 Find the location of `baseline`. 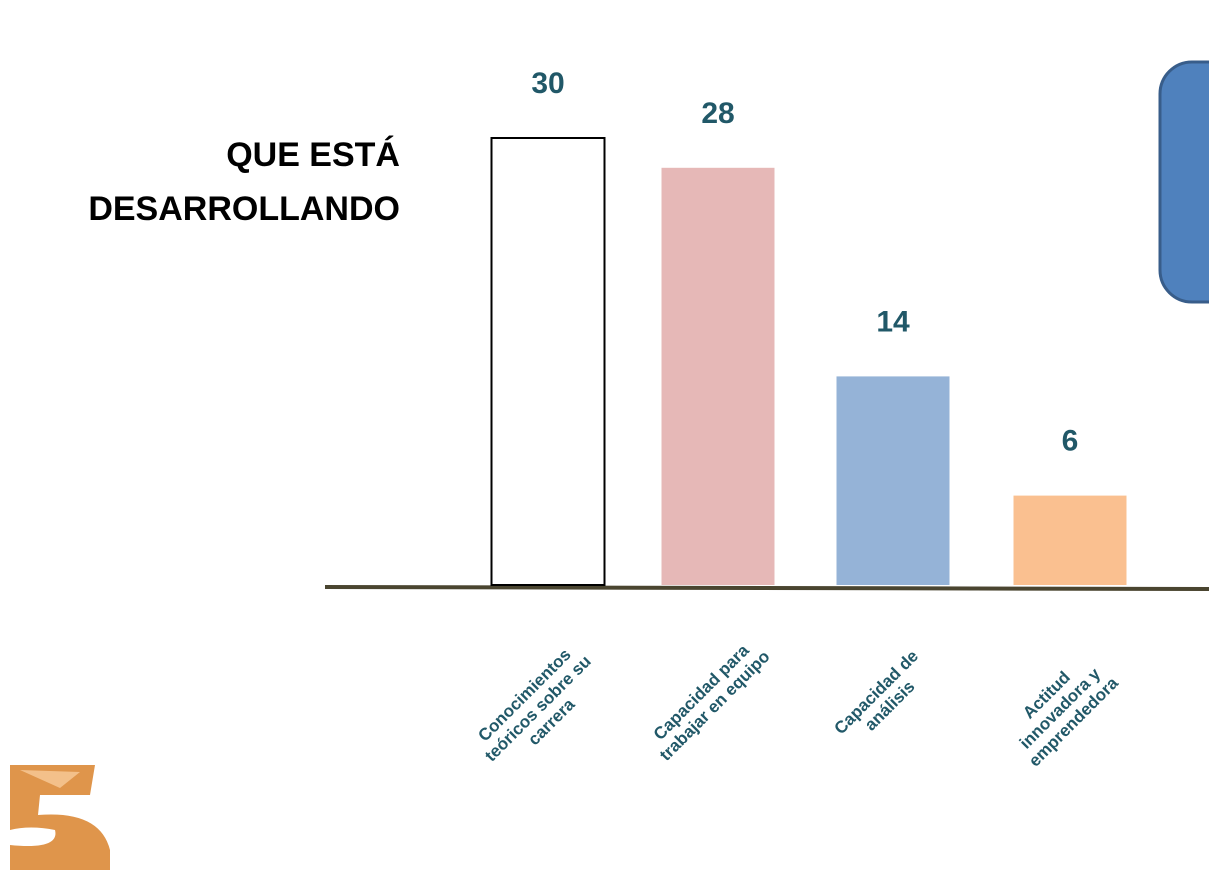

baseline is located at coordinates (766, 588).